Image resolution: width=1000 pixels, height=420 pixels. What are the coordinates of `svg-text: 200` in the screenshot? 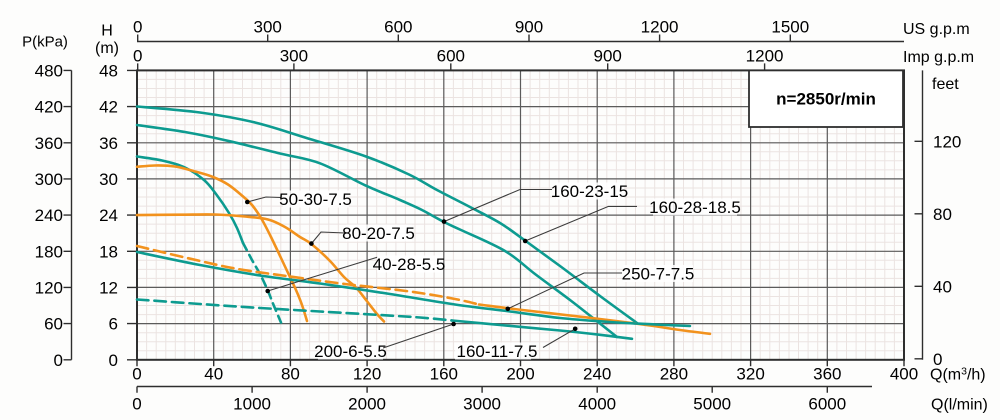 It's located at (520, 374).